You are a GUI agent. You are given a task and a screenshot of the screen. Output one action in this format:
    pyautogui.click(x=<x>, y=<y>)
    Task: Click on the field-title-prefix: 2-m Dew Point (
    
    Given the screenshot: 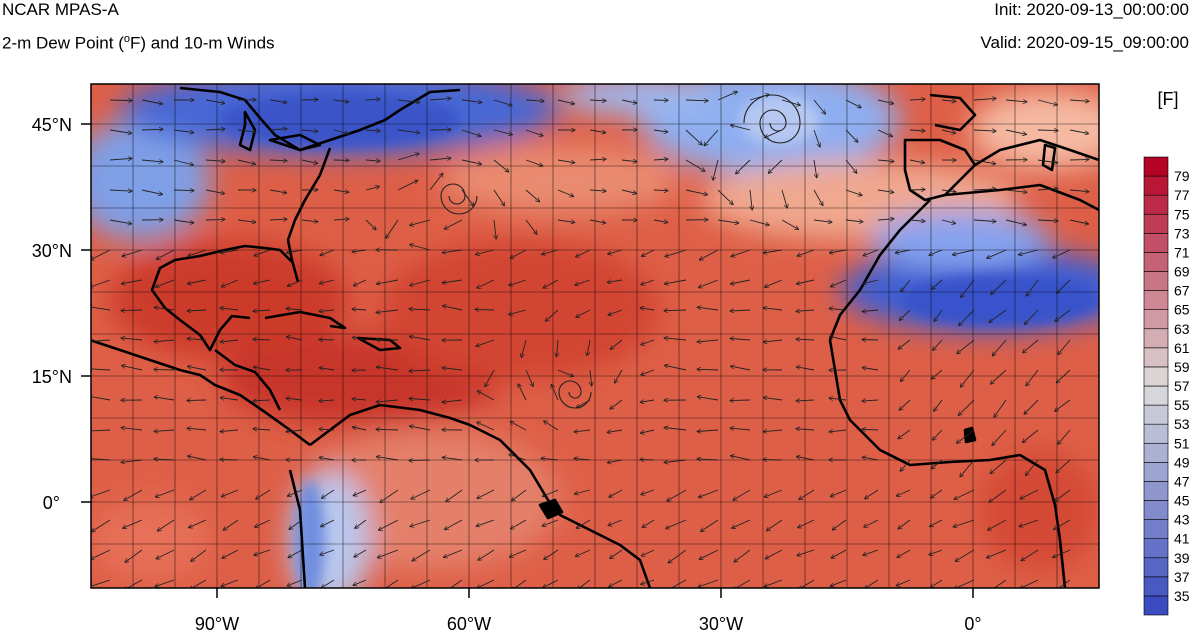 What is the action you would take?
    pyautogui.click(x=63, y=43)
    